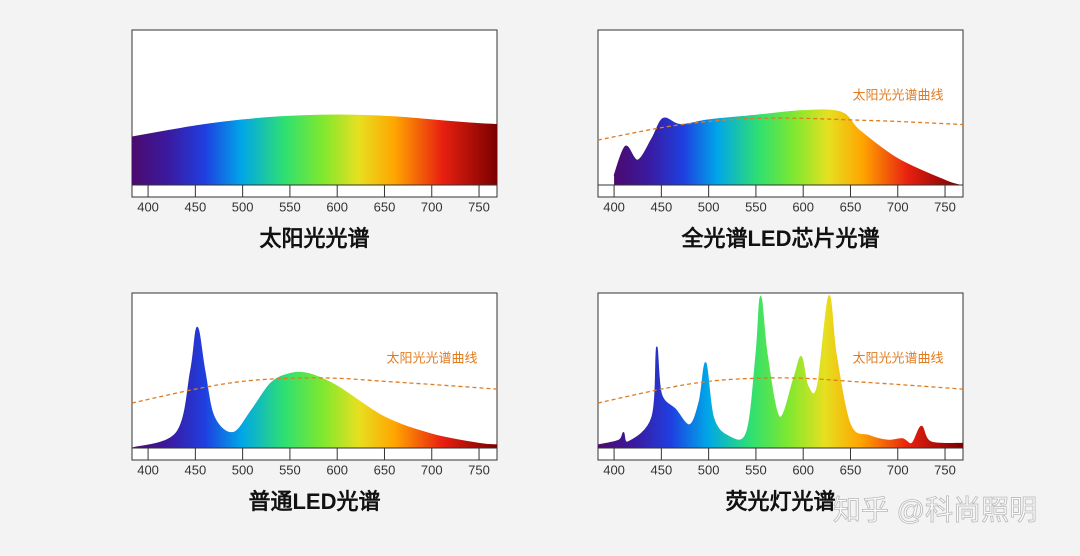 The width and height of the screenshot is (1080, 556). What do you see at coordinates (780, 501) in the screenshot?
I see `chart-title: 荧光灯光谱` at bounding box center [780, 501].